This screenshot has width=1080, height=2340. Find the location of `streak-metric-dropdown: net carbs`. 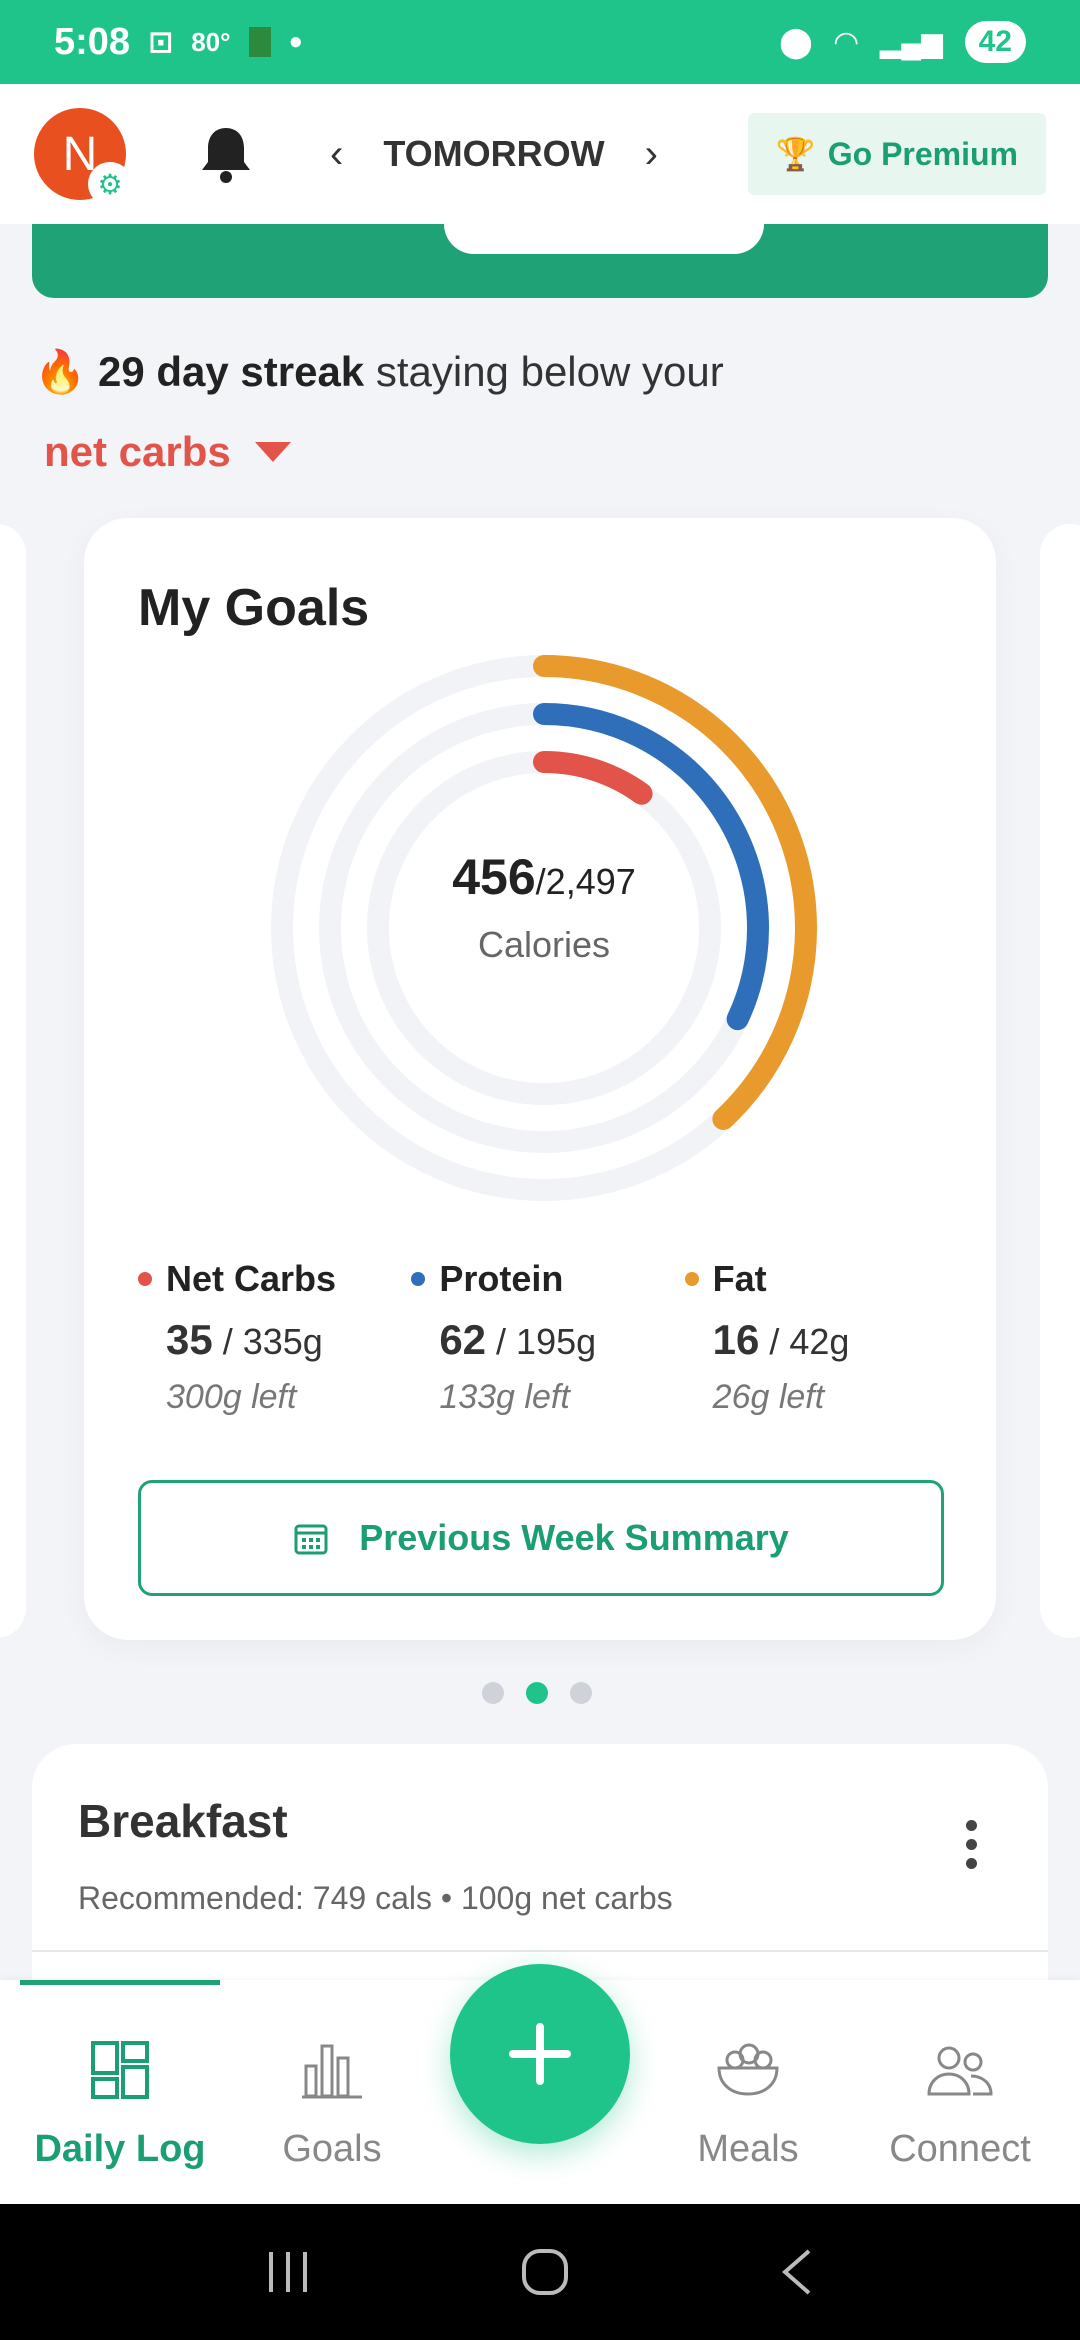

streak-metric-dropdown: net carbs is located at coordinates (167, 452).